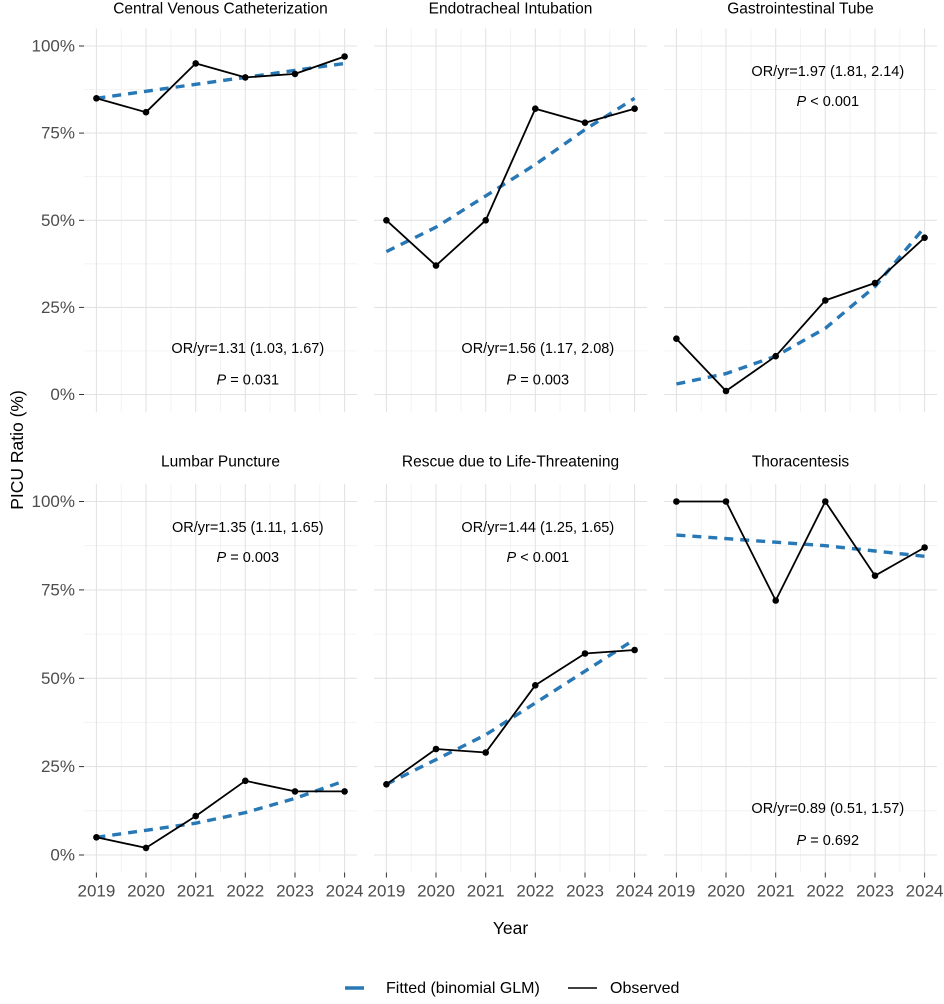 The width and height of the screenshot is (944, 1004). Describe the element at coordinates (58, 133) in the screenshot. I see `y-axis-tick-label: 75%` at that location.